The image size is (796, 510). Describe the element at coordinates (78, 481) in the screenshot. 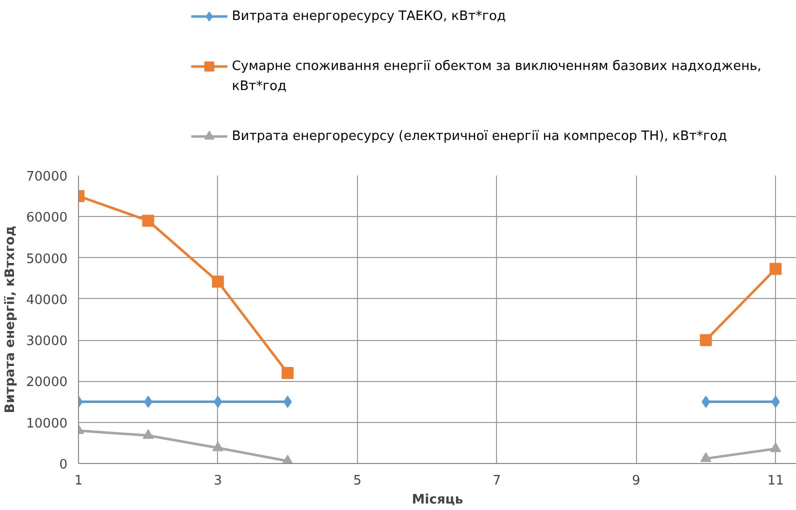

I see `x-tick-label: 1` at that location.